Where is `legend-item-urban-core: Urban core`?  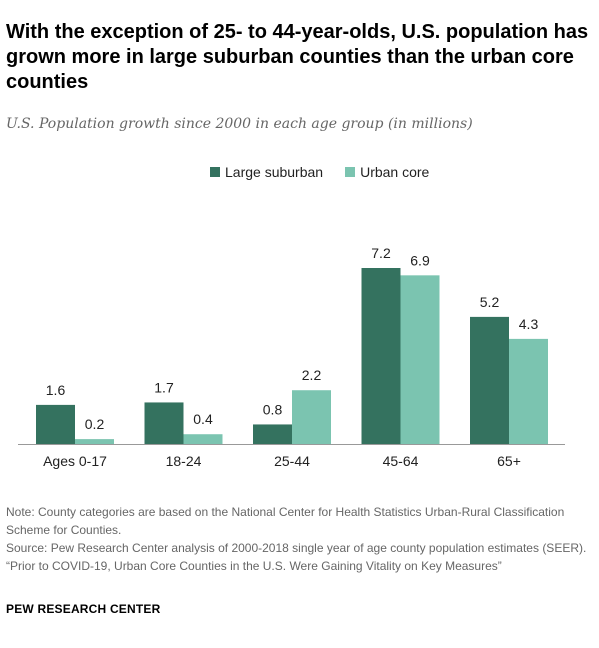
legend-item-urban-core: Urban core is located at coordinates (387, 172).